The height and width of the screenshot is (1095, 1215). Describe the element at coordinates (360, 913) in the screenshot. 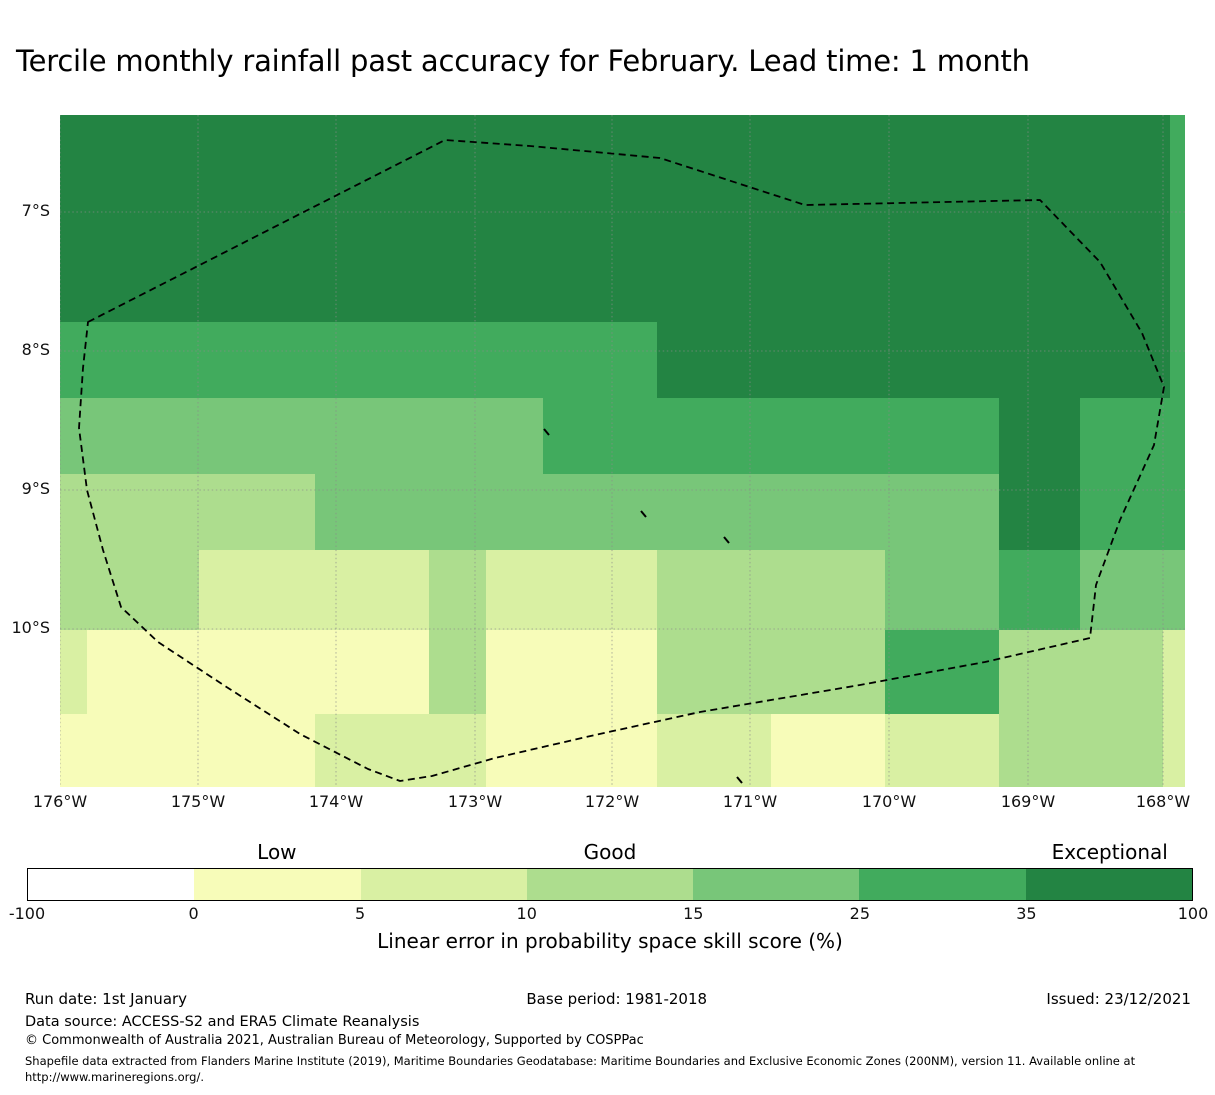

I see `colorbar-tick-label: 5` at that location.